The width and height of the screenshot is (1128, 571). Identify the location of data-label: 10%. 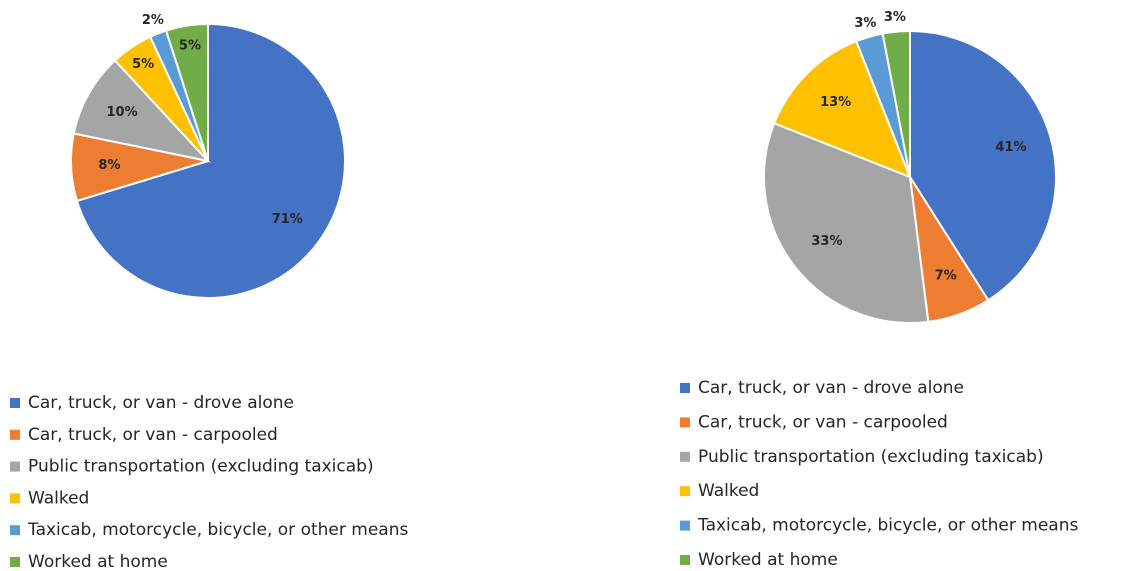
(122, 112).